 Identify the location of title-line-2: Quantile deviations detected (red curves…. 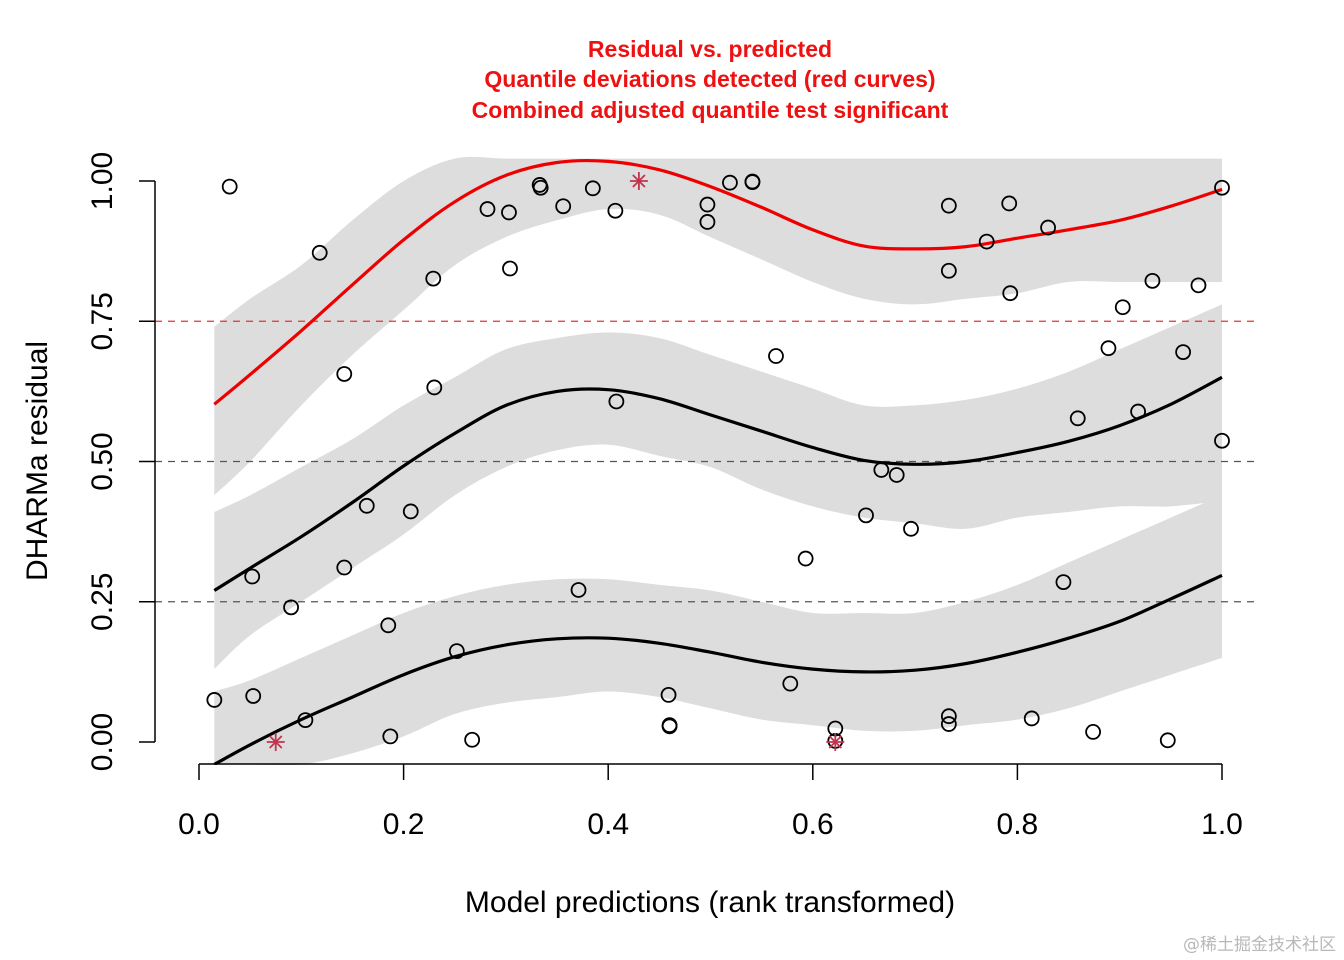
(709, 79).